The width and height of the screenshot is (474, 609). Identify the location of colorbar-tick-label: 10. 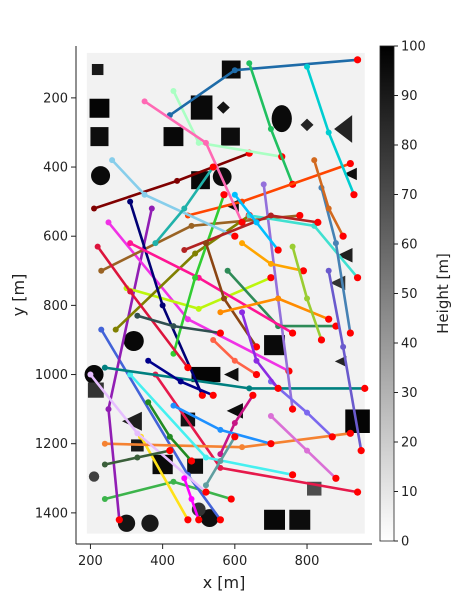
(409, 492).